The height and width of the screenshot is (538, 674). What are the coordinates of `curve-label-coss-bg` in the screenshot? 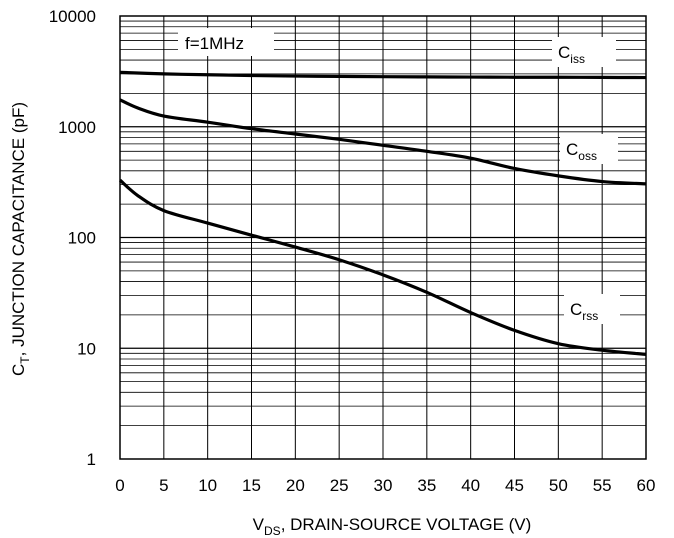 It's located at (589, 149).